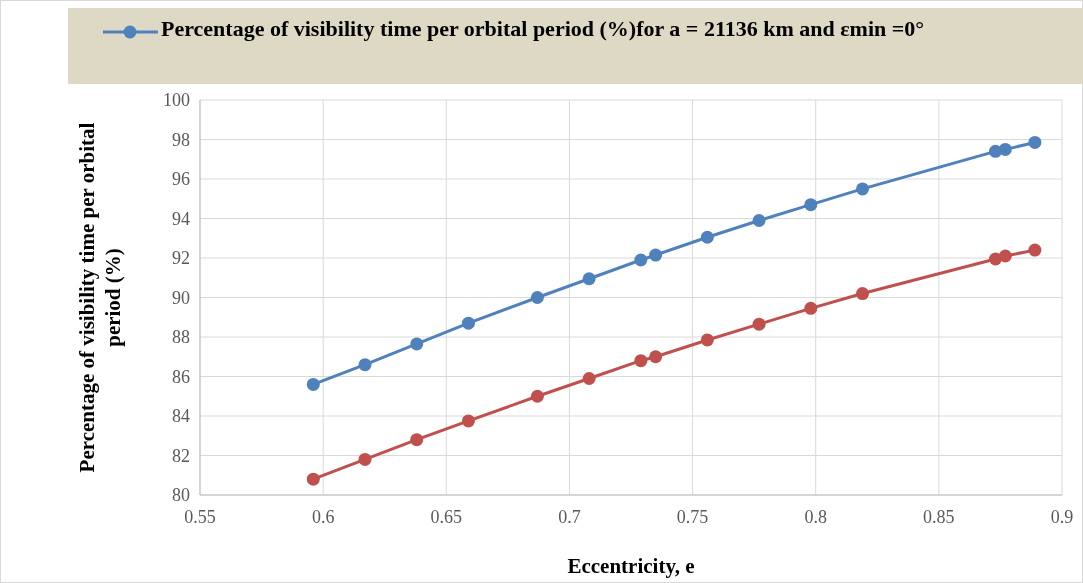  I want to click on x-tick-label: 0.7, so click(569, 517).